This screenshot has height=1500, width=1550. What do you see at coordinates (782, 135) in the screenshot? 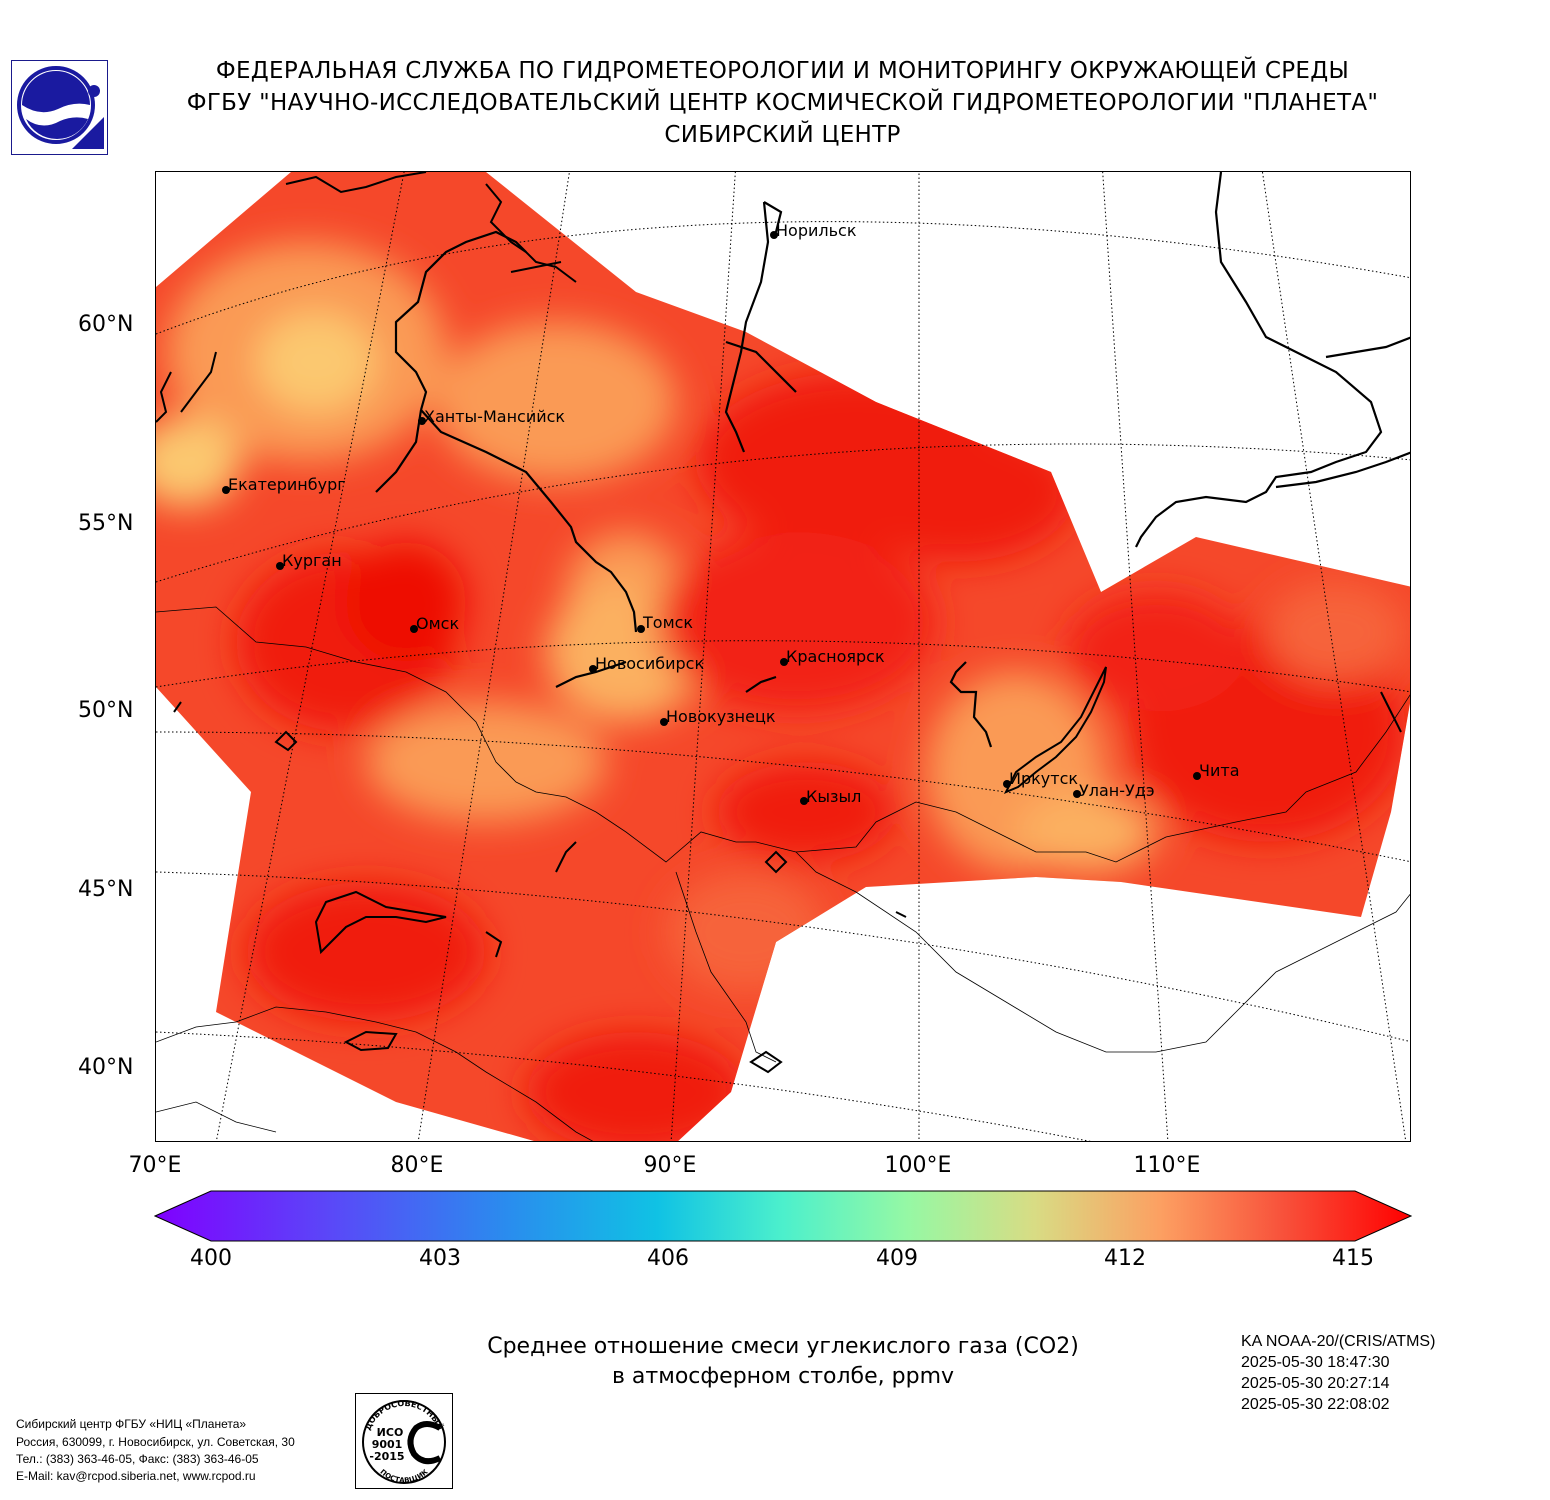
I see `header-line-3: СИБИРСКИЙ ЦЕНТР` at bounding box center [782, 135].